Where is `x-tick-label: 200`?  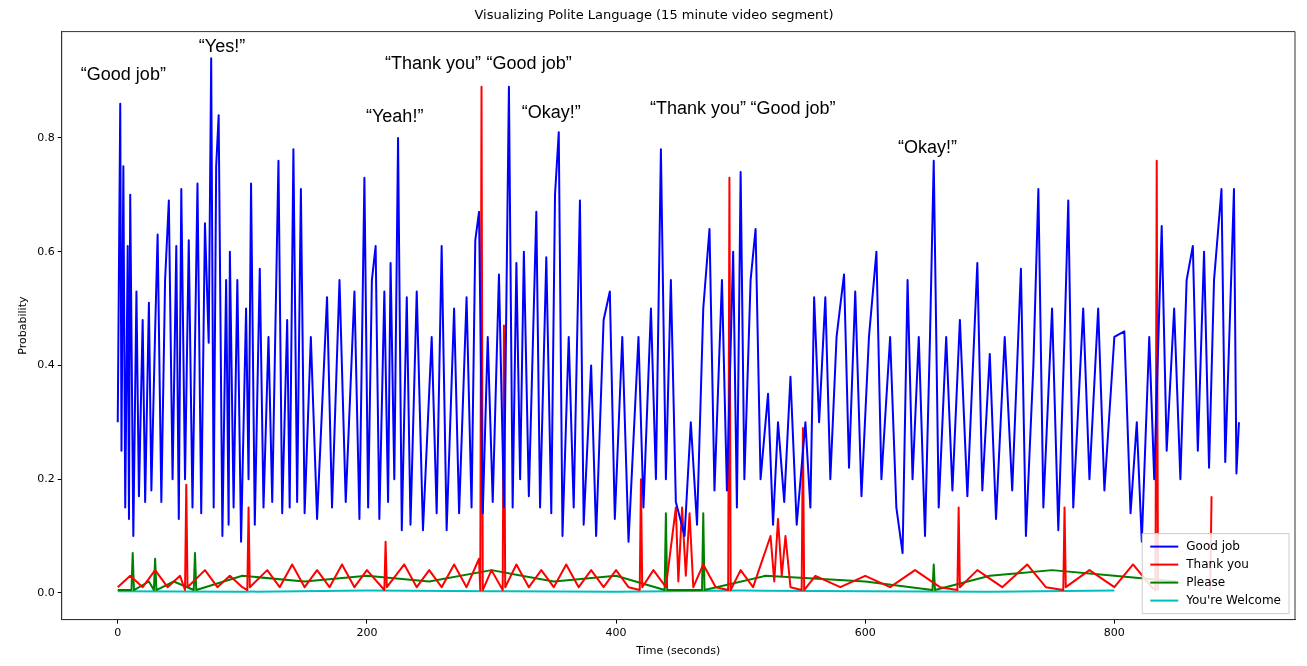
x-tick-label: 200 is located at coordinates (367, 633).